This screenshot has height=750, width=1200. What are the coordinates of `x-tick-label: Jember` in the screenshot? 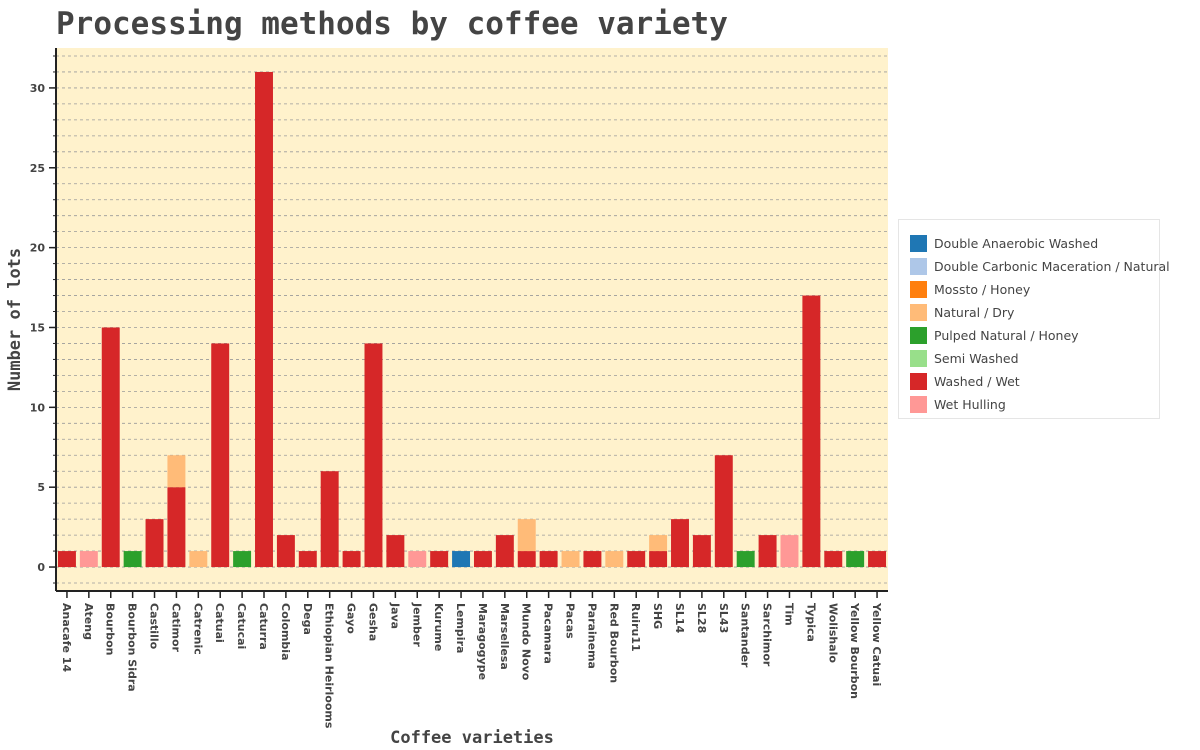 It's located at (416, 624).